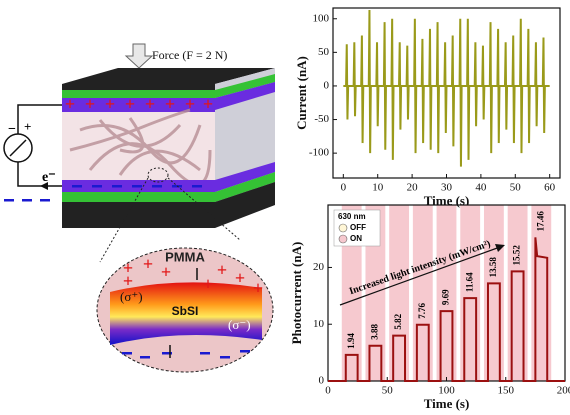 Image resolution: width=570 pixels, height=415 pixels. What do you see at coordinates (378, 188) in the screenshot?
I see `x-tick-label: 10` at bounding box center [378, 188].